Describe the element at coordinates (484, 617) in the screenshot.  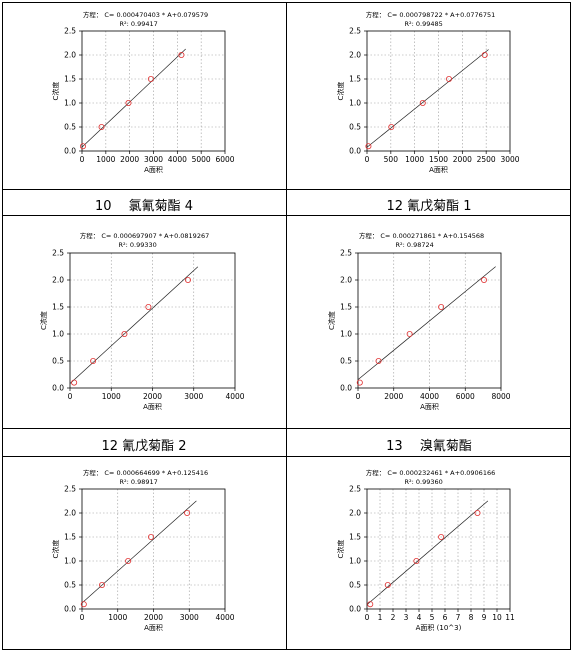
I see `x-tick-label: 9` at that location.